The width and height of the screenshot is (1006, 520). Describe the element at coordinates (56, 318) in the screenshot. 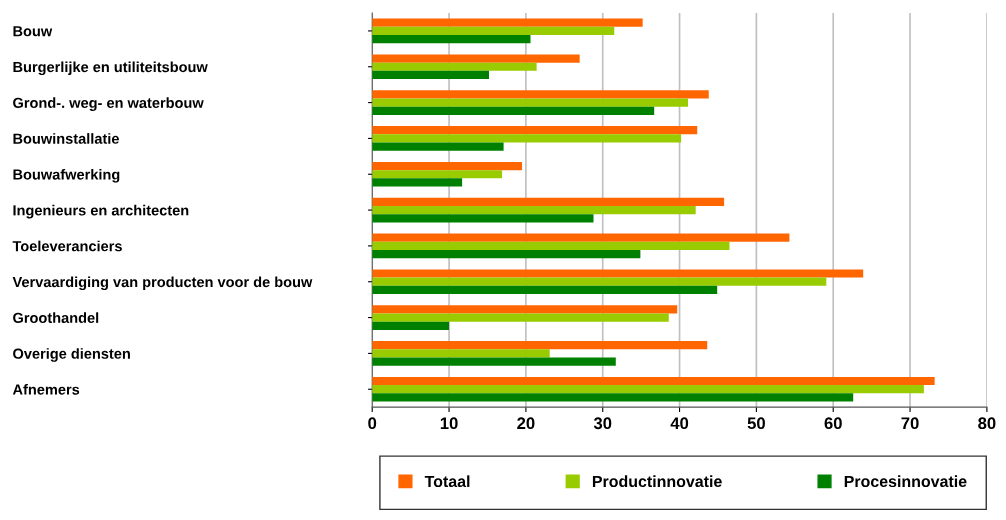

I see `y-tick-label: Groothandel` at that location.